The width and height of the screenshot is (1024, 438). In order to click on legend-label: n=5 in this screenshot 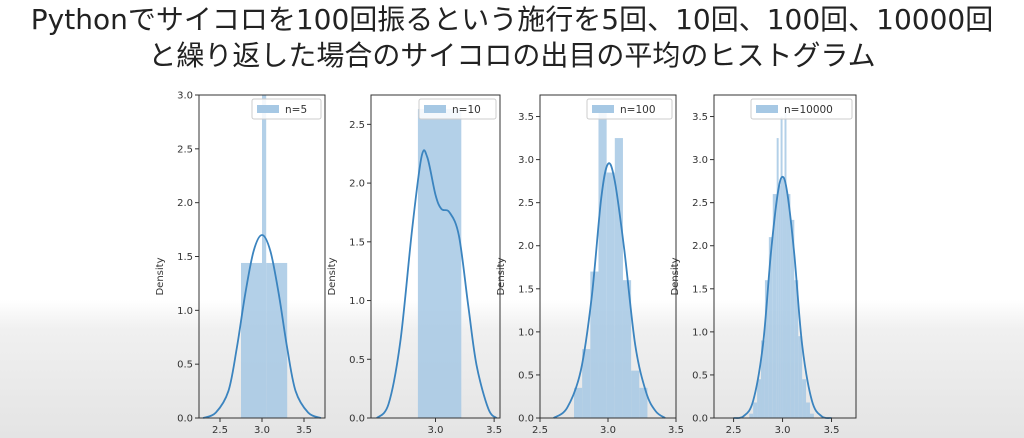, I will do `click(296, 110)`.